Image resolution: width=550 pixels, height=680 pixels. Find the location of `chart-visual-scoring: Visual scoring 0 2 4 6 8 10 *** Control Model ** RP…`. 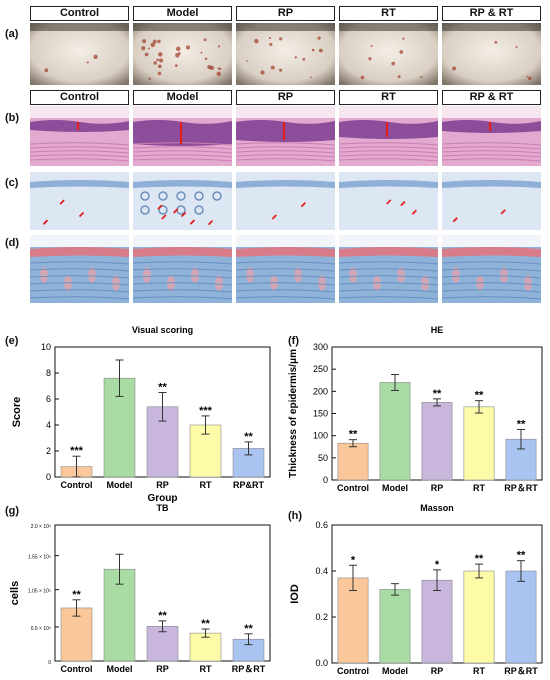

chart-visual-scoring: Visual scoring 0 2 4 6 8 10 *** Control Model ** RP… is located at coordinates (140, 415).